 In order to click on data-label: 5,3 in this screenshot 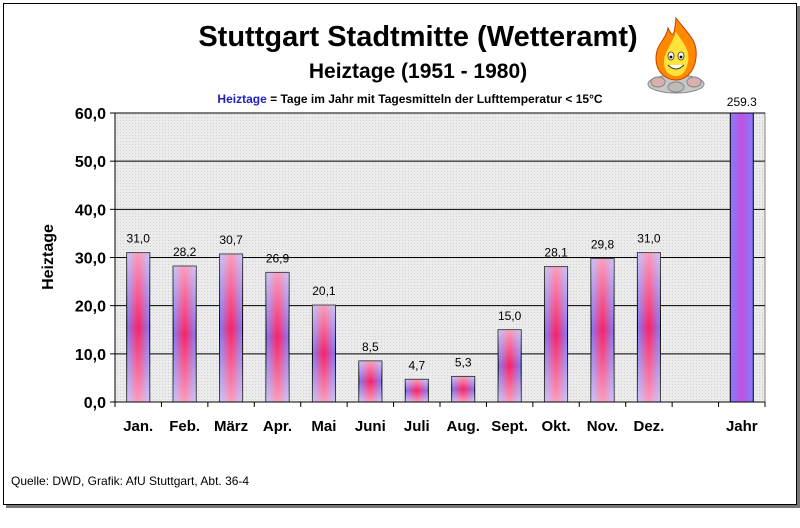, I will do `click(463, 362)`.